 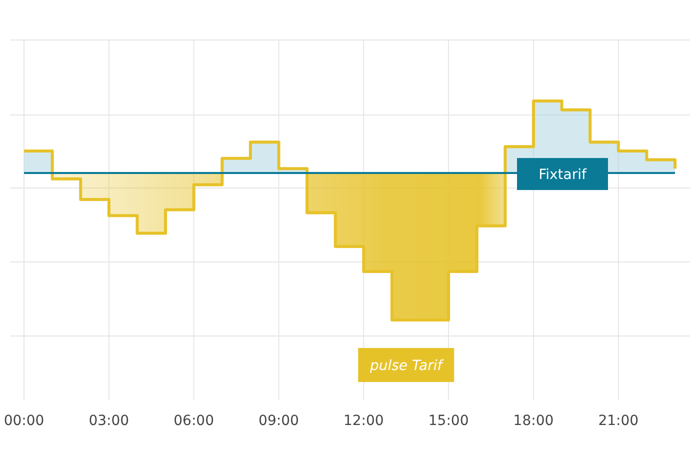 I want to click on x-tick-label: 06:00, so click(x=194, y=421).